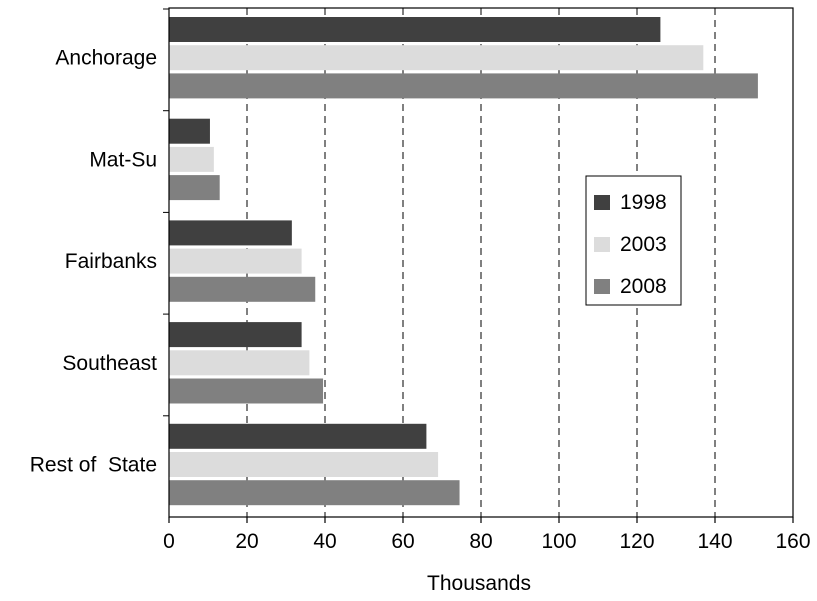 Image resolution: width=817 pixels, height=601 pixels. I want to click on legend-label-2008: 2008, so click(643, 286).